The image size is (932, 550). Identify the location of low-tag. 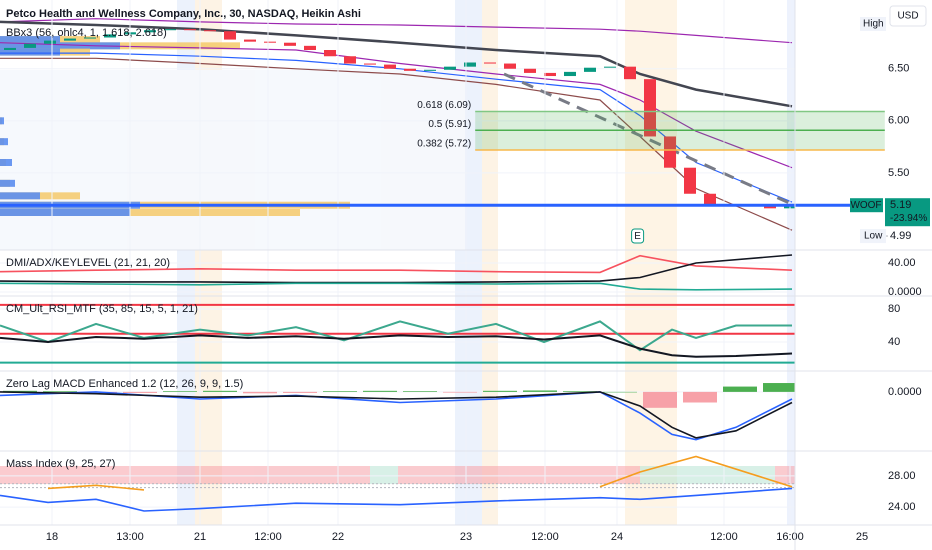
(873, 236).